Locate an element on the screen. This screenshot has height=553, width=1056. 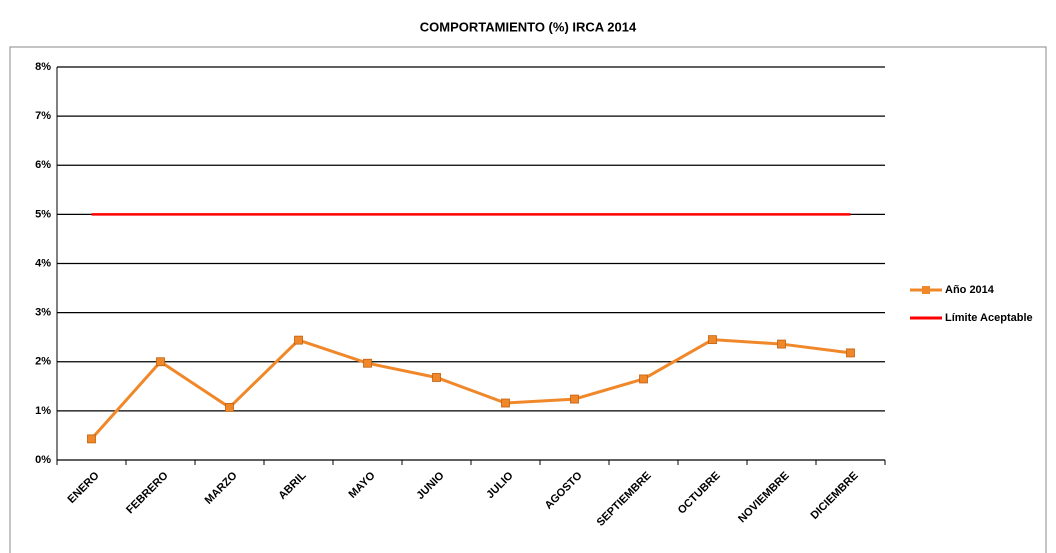
y-tick-label: 3% is located at coordinates (43, 313).